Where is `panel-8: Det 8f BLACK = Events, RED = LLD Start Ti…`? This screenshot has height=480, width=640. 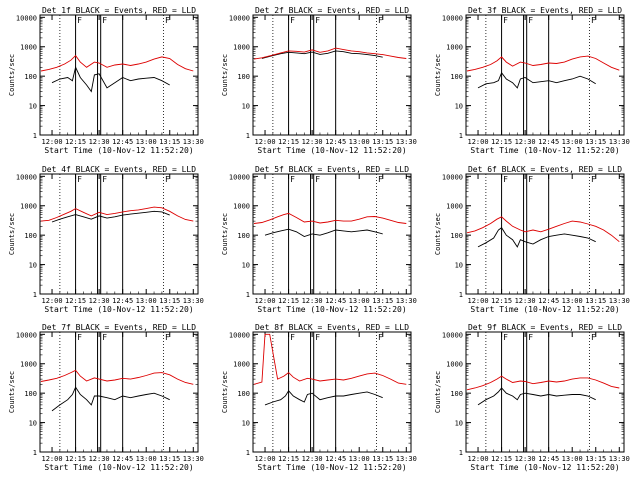
panel-8: Det 8f BLACK = Events, RED = LLD Start Ti… is located at coordinates (319, 397).